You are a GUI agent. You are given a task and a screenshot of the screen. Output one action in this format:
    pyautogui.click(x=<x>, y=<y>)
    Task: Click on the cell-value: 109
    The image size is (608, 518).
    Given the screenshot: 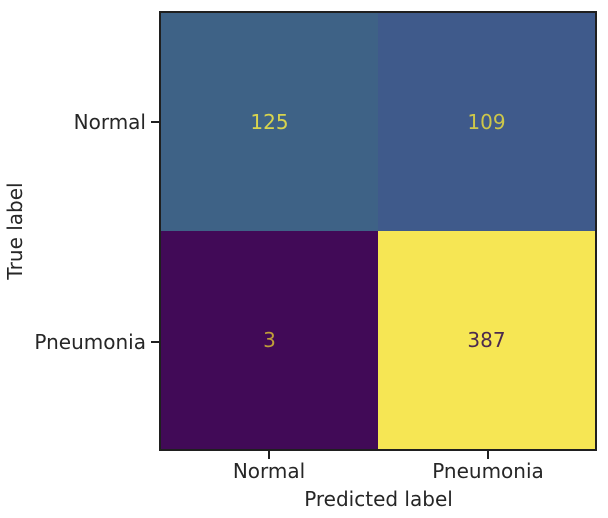 What is the action you would take?
    pyautogui.click(x=486, y=122)
    